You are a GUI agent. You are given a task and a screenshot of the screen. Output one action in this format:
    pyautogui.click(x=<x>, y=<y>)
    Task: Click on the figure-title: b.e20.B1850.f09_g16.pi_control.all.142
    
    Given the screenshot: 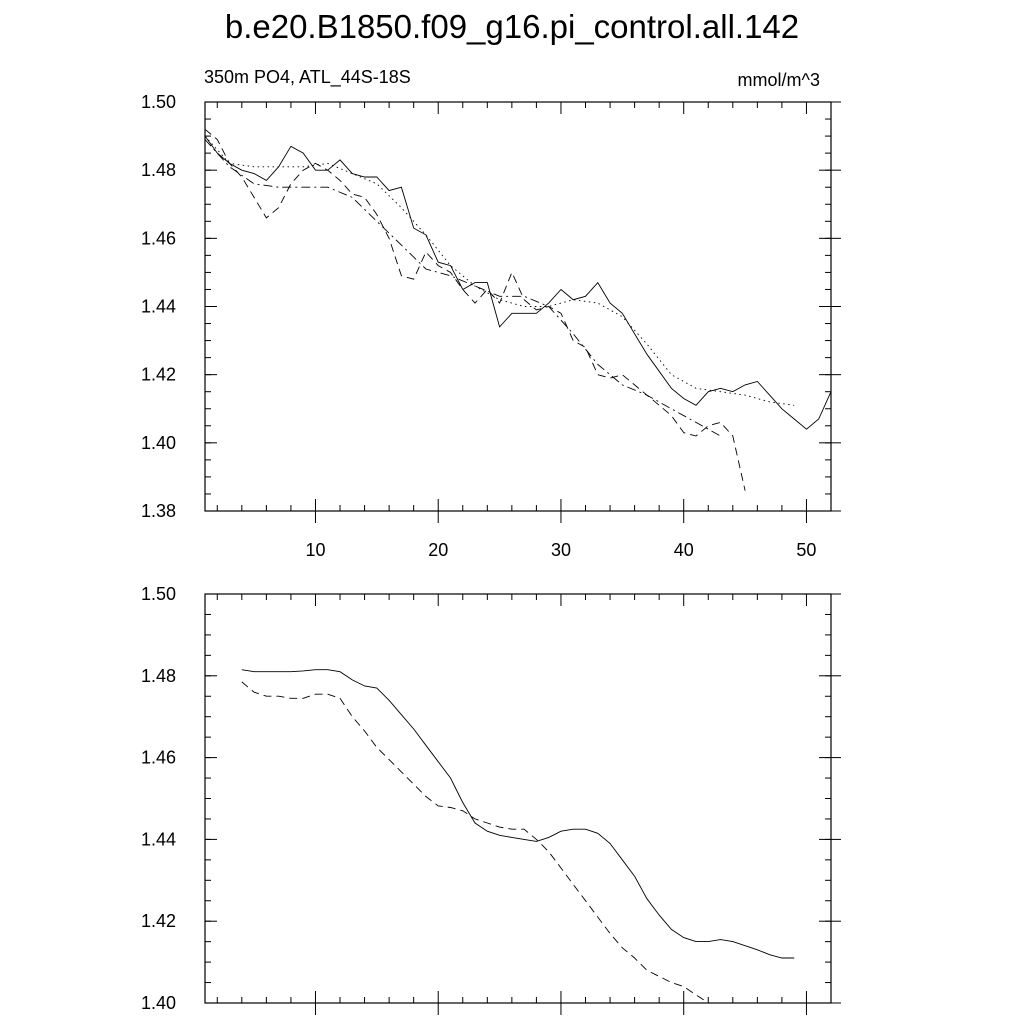 What is the action you would take?
    pyautogui.click(x=512, y=26)
    